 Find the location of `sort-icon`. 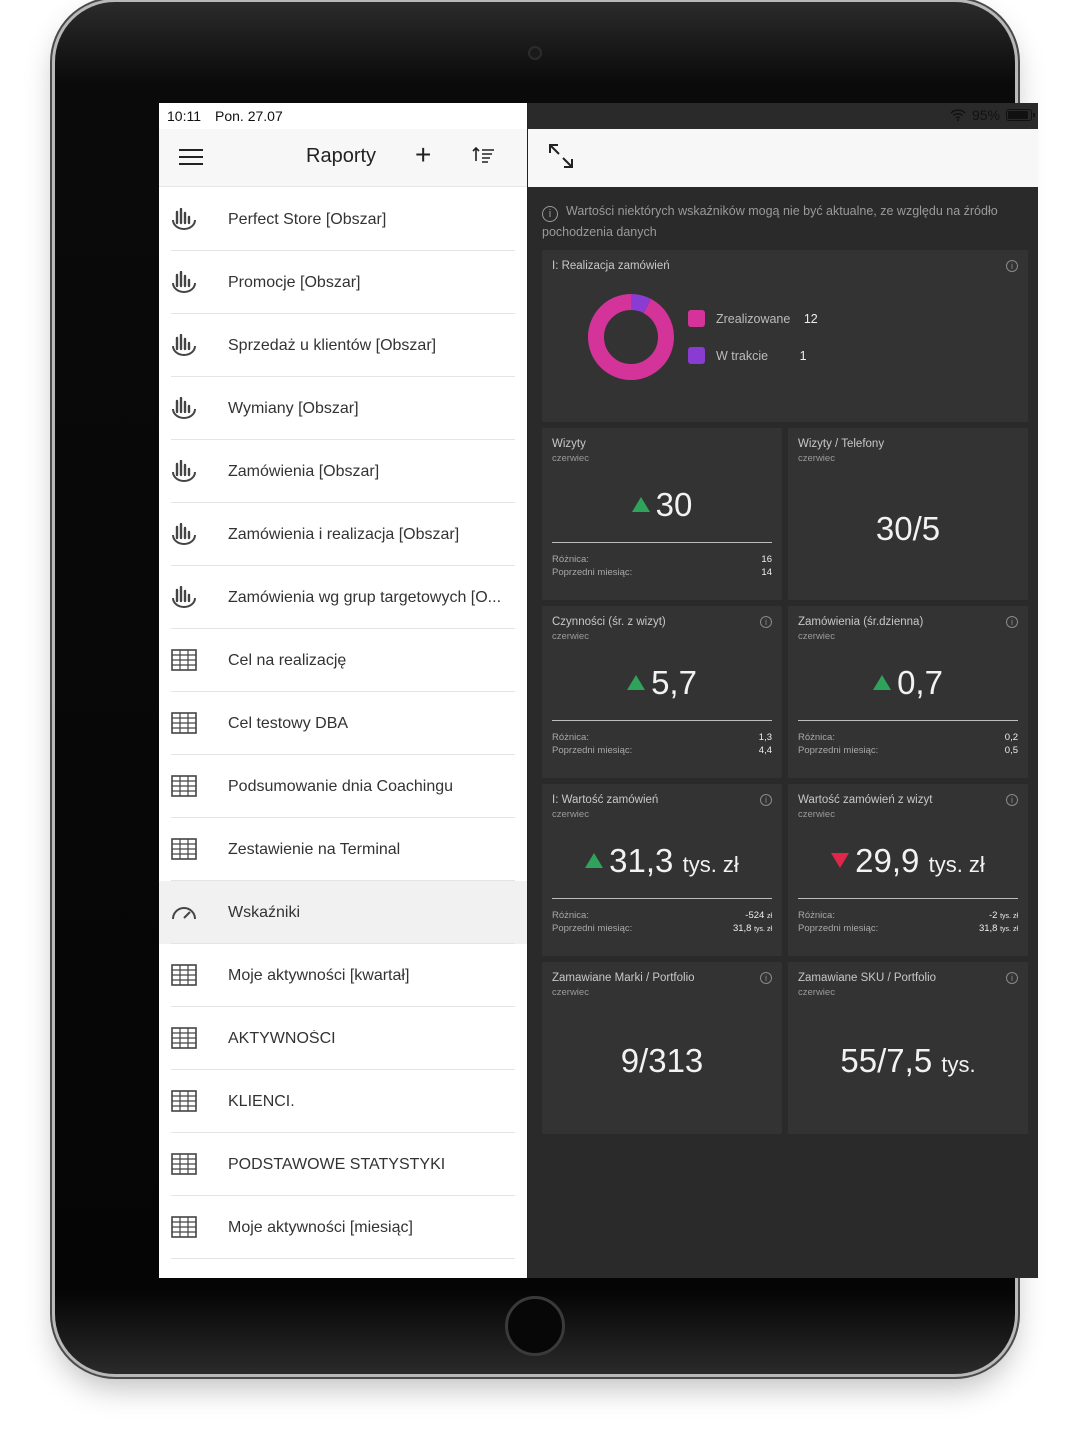

sort-icon is located at coordinates (484, 156).